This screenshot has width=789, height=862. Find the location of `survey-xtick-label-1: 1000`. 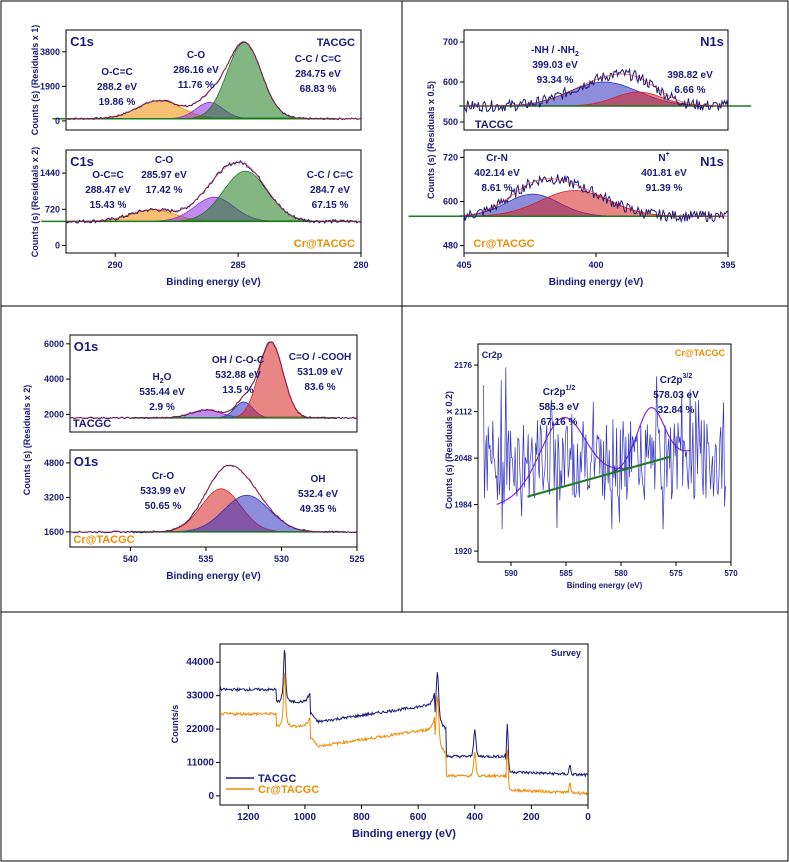

survey-xtick-label-1: 1000 is located at coordinates (305, 817).